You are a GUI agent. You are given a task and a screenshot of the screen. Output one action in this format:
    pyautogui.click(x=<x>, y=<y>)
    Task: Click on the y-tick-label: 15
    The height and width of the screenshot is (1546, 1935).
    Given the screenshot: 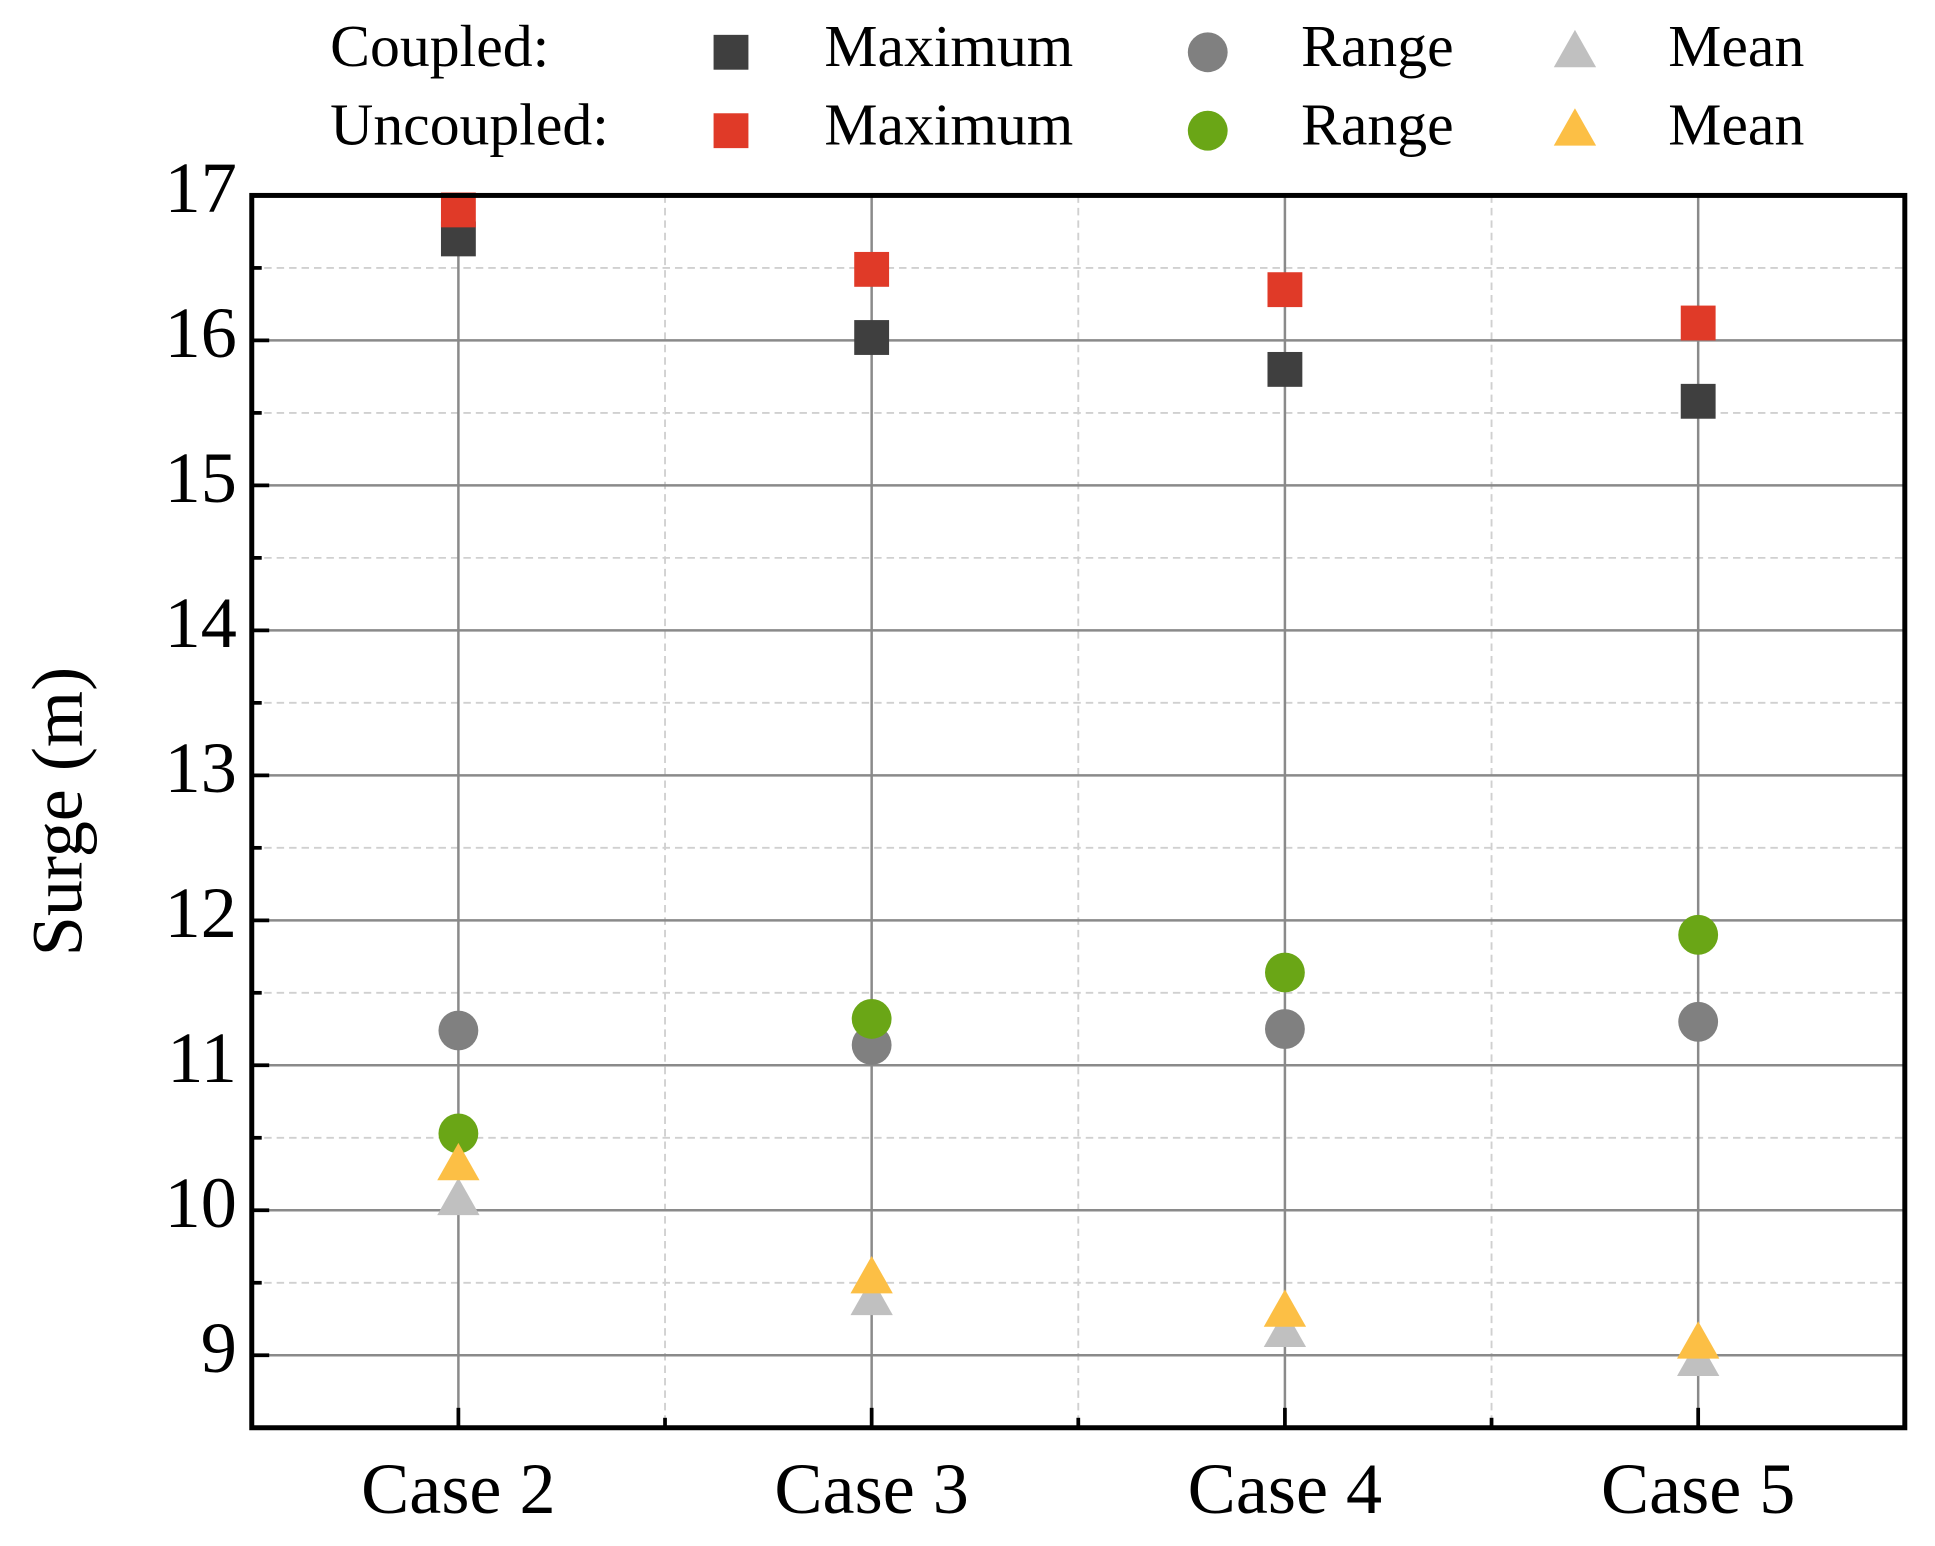 What is the action you would take?
    pyautogui.click(x=201, y=478)
    